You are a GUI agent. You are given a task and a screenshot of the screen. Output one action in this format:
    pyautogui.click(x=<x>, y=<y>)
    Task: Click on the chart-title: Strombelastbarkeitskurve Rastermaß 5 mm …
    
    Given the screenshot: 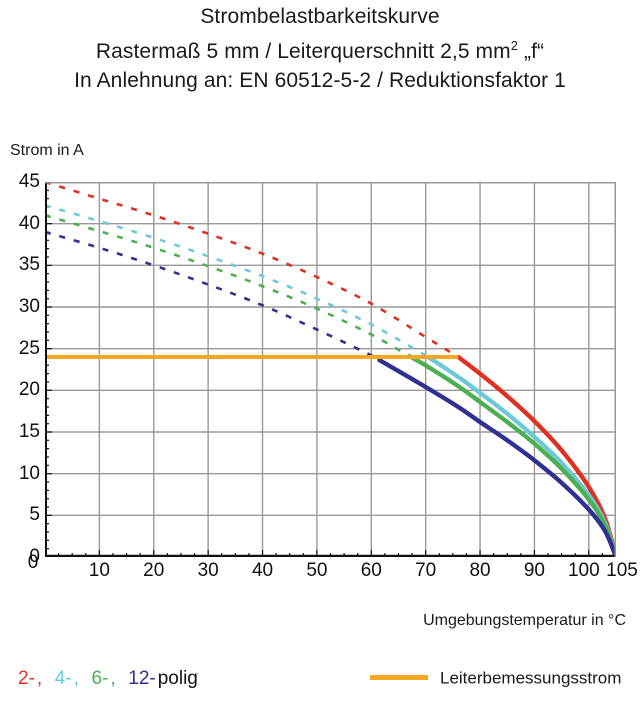 What is the action you would take?
    pyautogui.click(x=320, y=48)
    